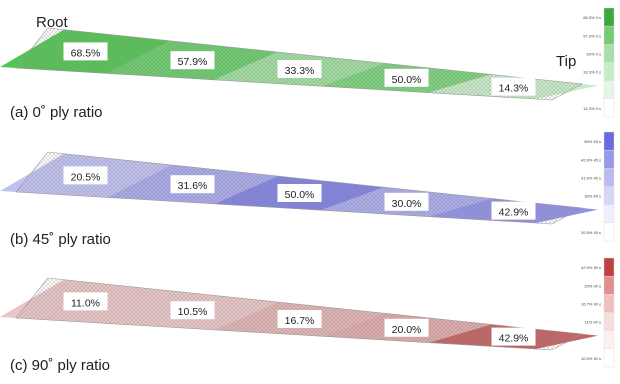  I want to click on legend-label: 16.7% 90 s, so click(591, 303).